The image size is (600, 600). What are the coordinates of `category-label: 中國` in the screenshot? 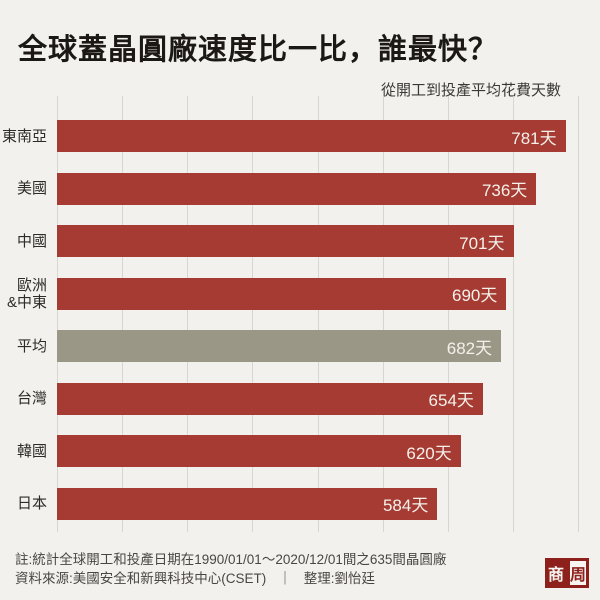 It's located at (31, 241).